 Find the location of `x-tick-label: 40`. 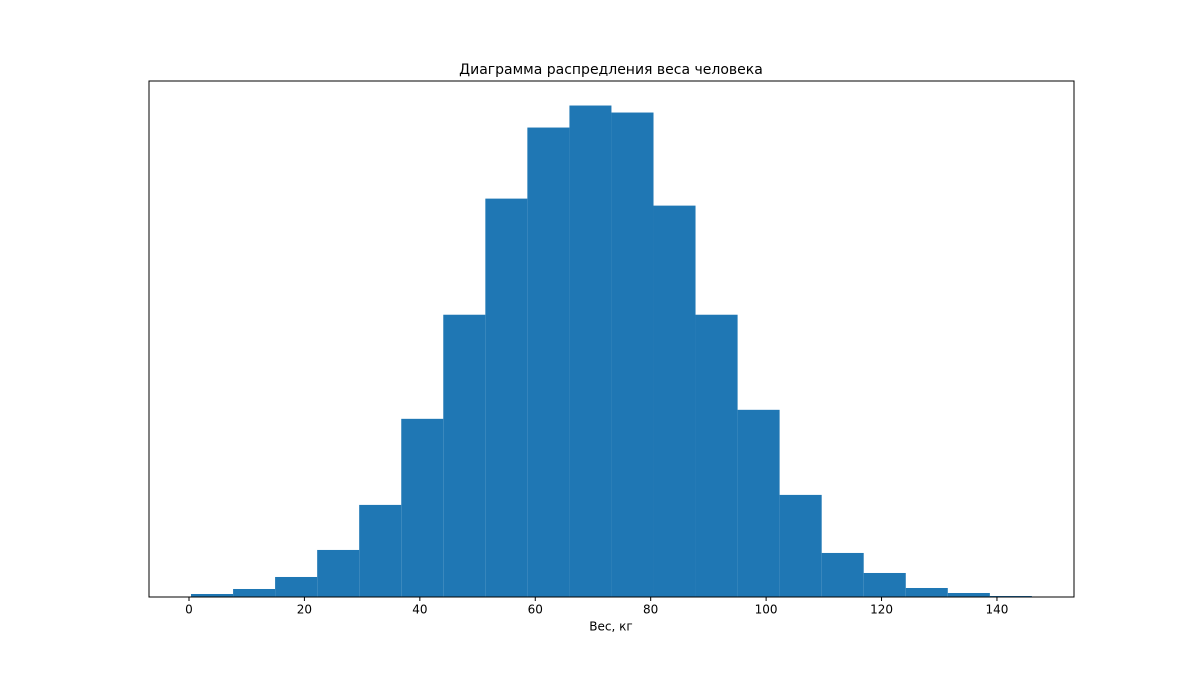

x-tick-label: 40 is located at coordinates (419, 610).